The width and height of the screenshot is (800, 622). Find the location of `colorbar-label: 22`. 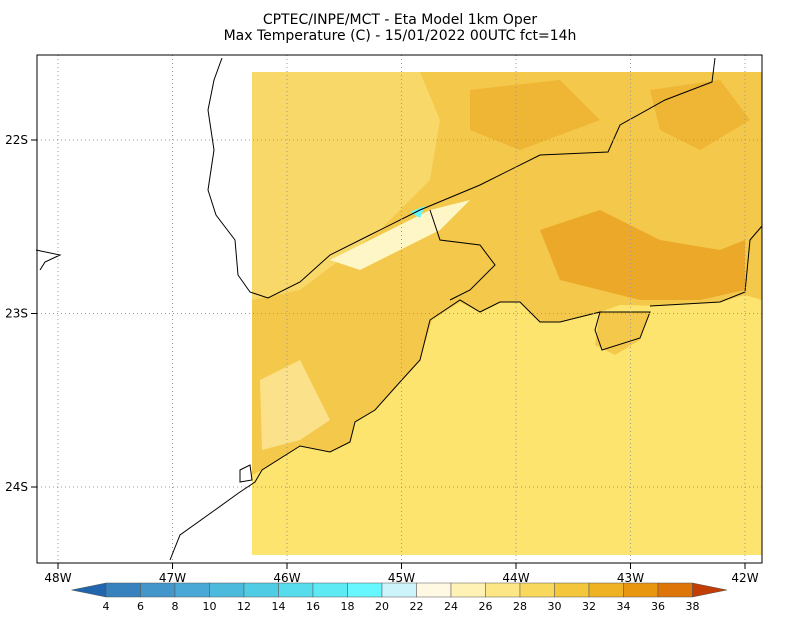

colorbar-label: 22 is located at coordinates (417, 606).